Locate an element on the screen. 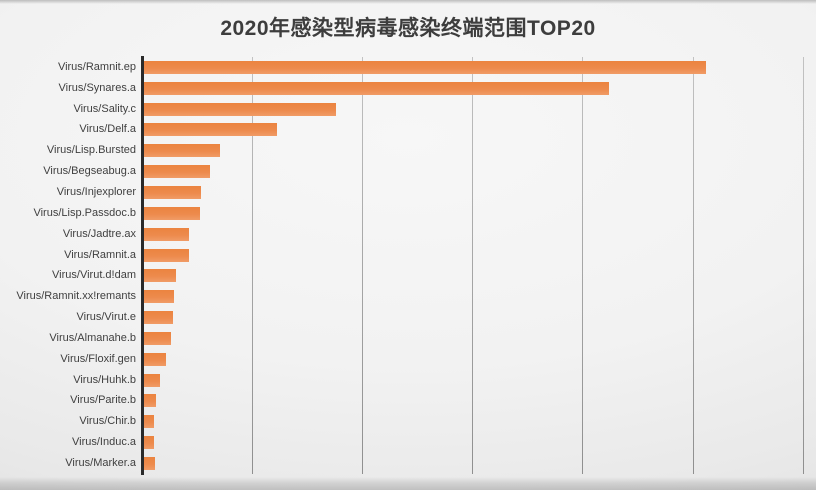 The image size is (816, 490). chart-row: Virus/Parite.b is located at coordinates (408, 401).